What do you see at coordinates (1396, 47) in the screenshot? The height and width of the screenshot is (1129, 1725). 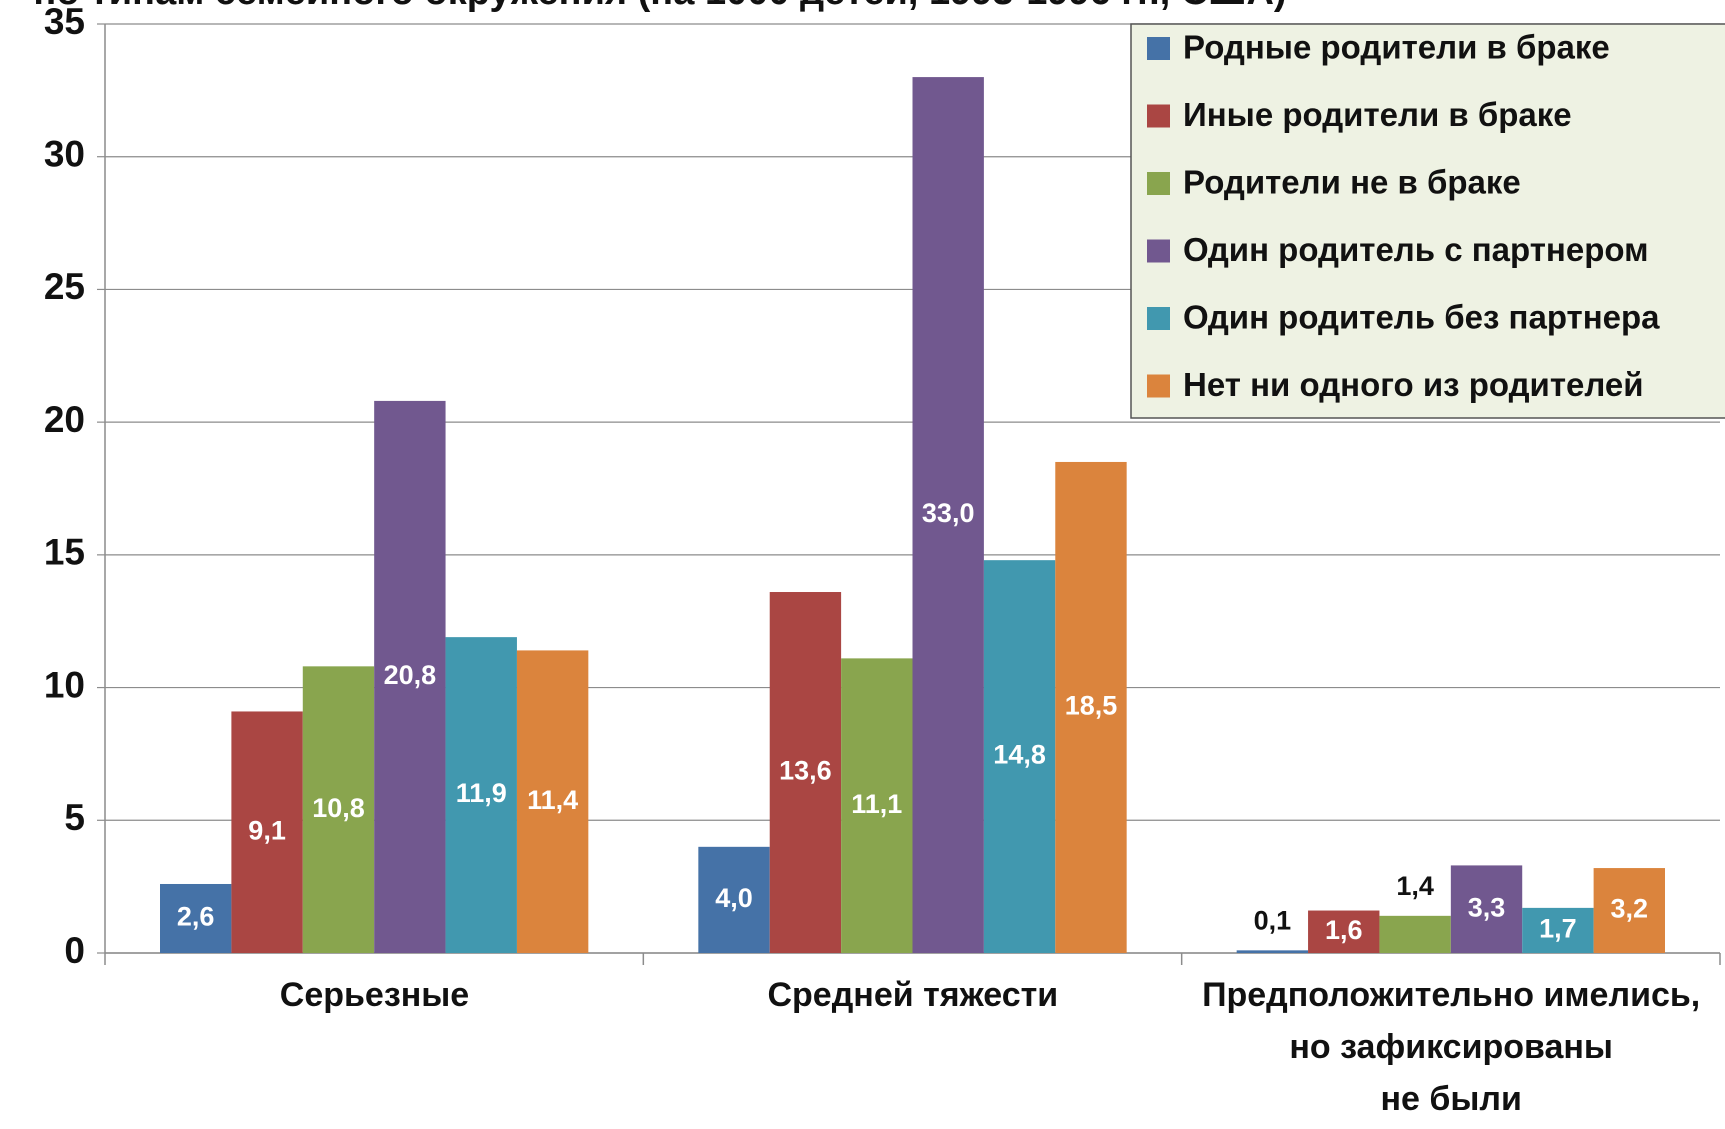 I see `legend-label: Родные родители в браке` at bounding box center [1396, 47].